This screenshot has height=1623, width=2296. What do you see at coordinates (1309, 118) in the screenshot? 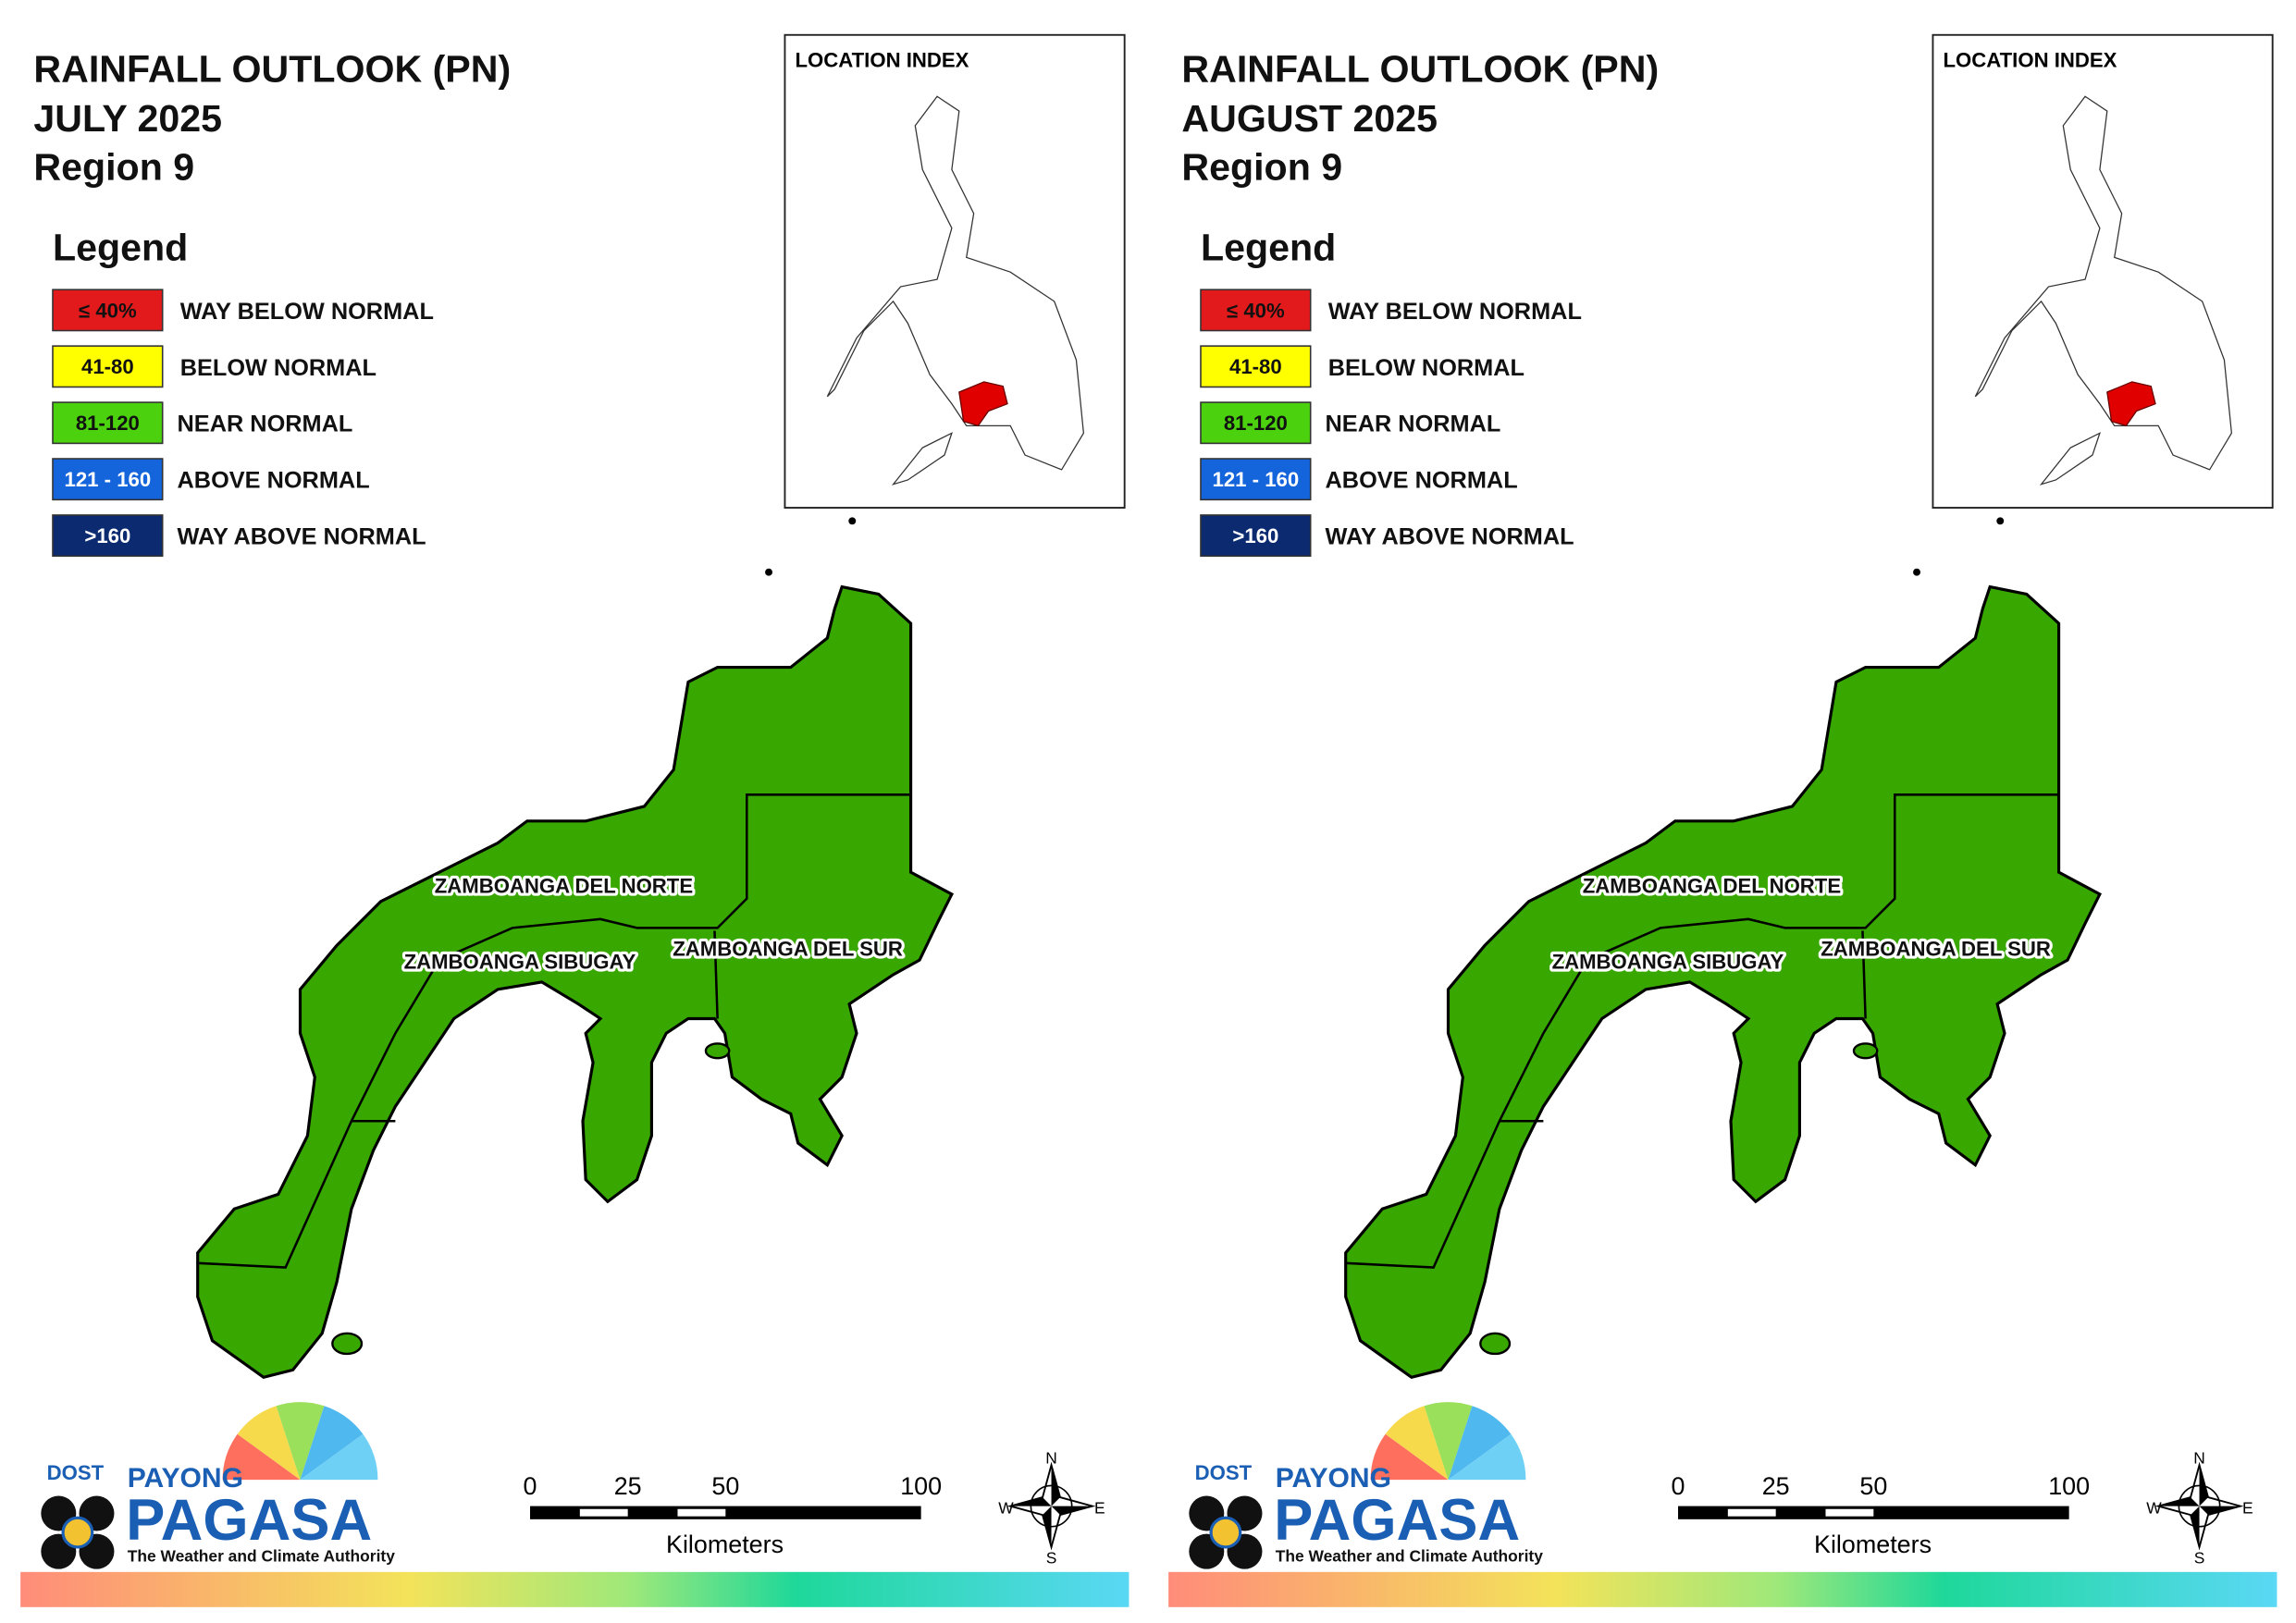
I see `period: AUGUST 2025` at bounding box center [1309, 118].